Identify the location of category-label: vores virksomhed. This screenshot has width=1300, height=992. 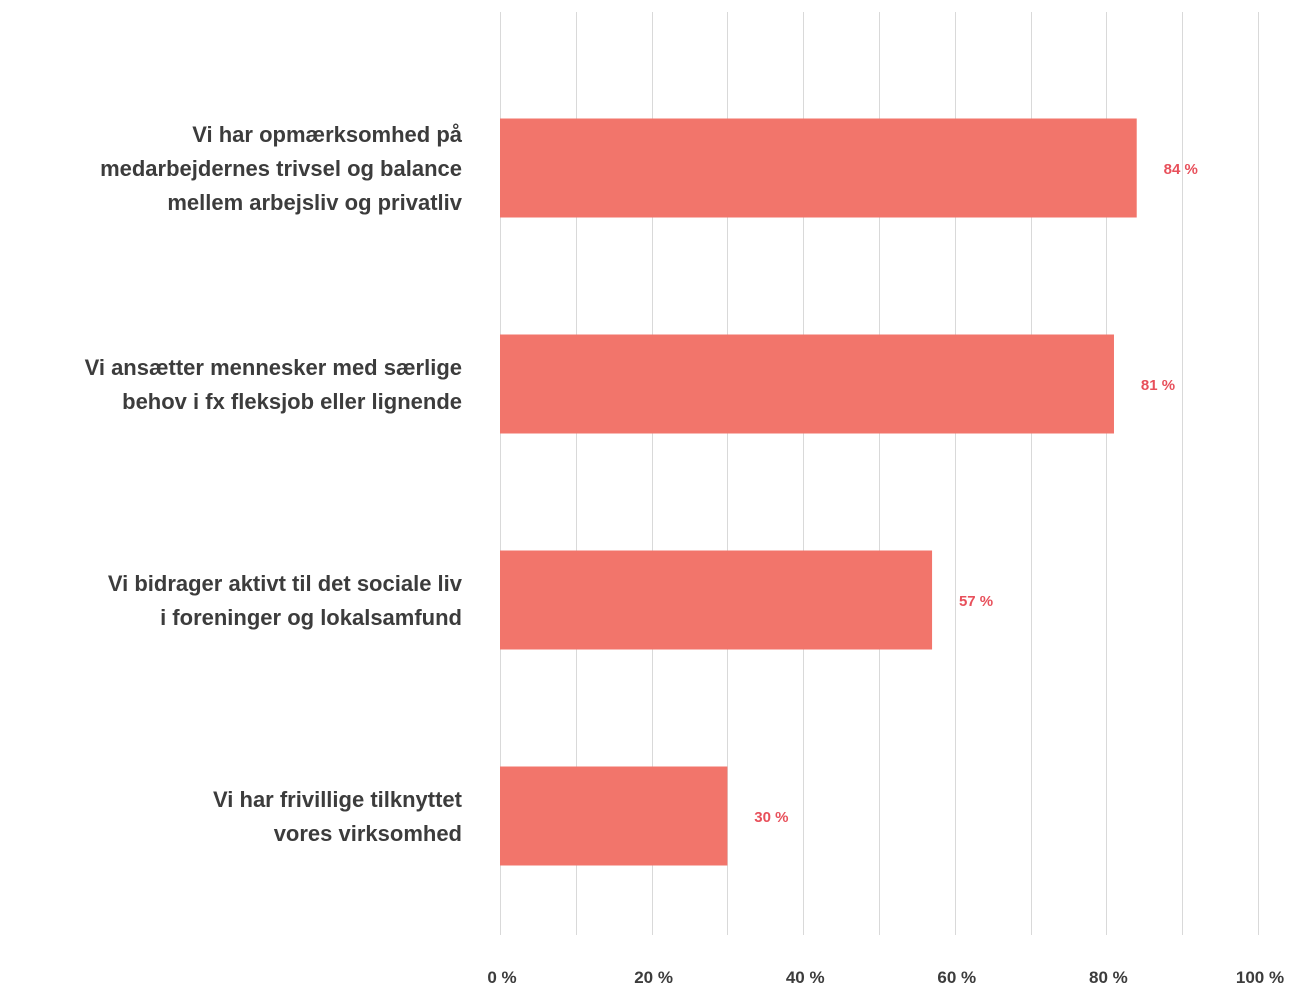
(368, 833).